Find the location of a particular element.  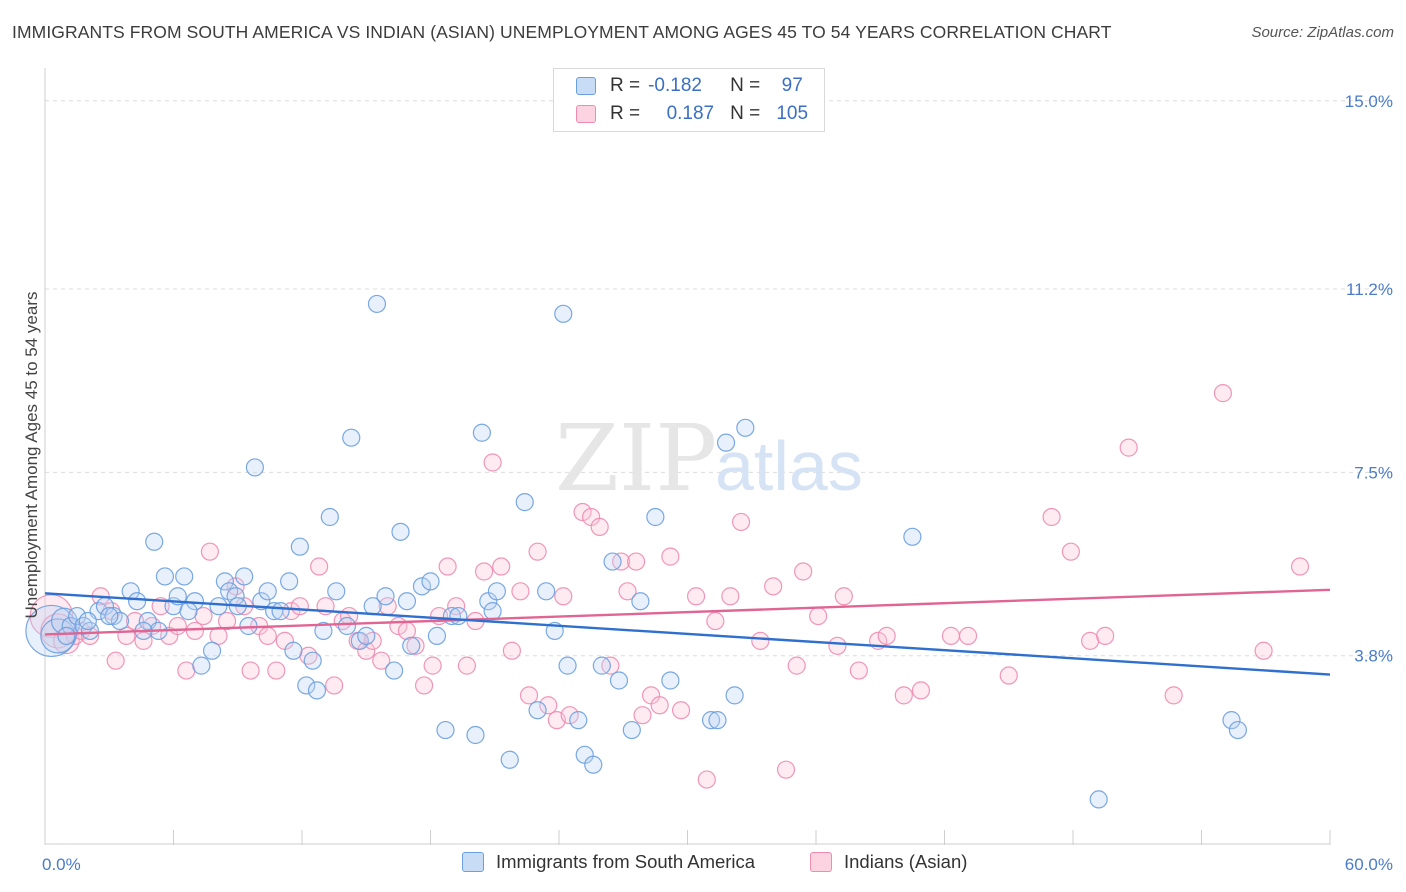

legend-swatch-blue is located at coordinates (473, 862).